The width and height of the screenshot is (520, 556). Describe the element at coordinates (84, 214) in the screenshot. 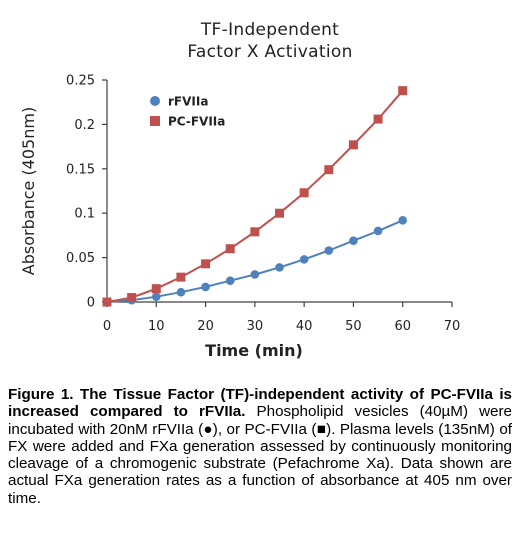

I see `y-tick-label: 0.1` at that location.